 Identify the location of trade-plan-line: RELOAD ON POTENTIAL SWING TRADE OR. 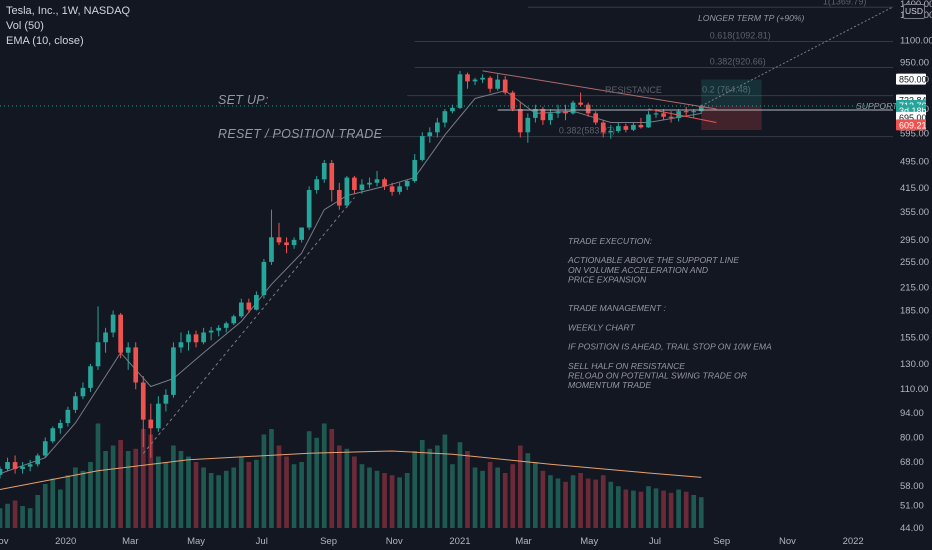
(657, 375).